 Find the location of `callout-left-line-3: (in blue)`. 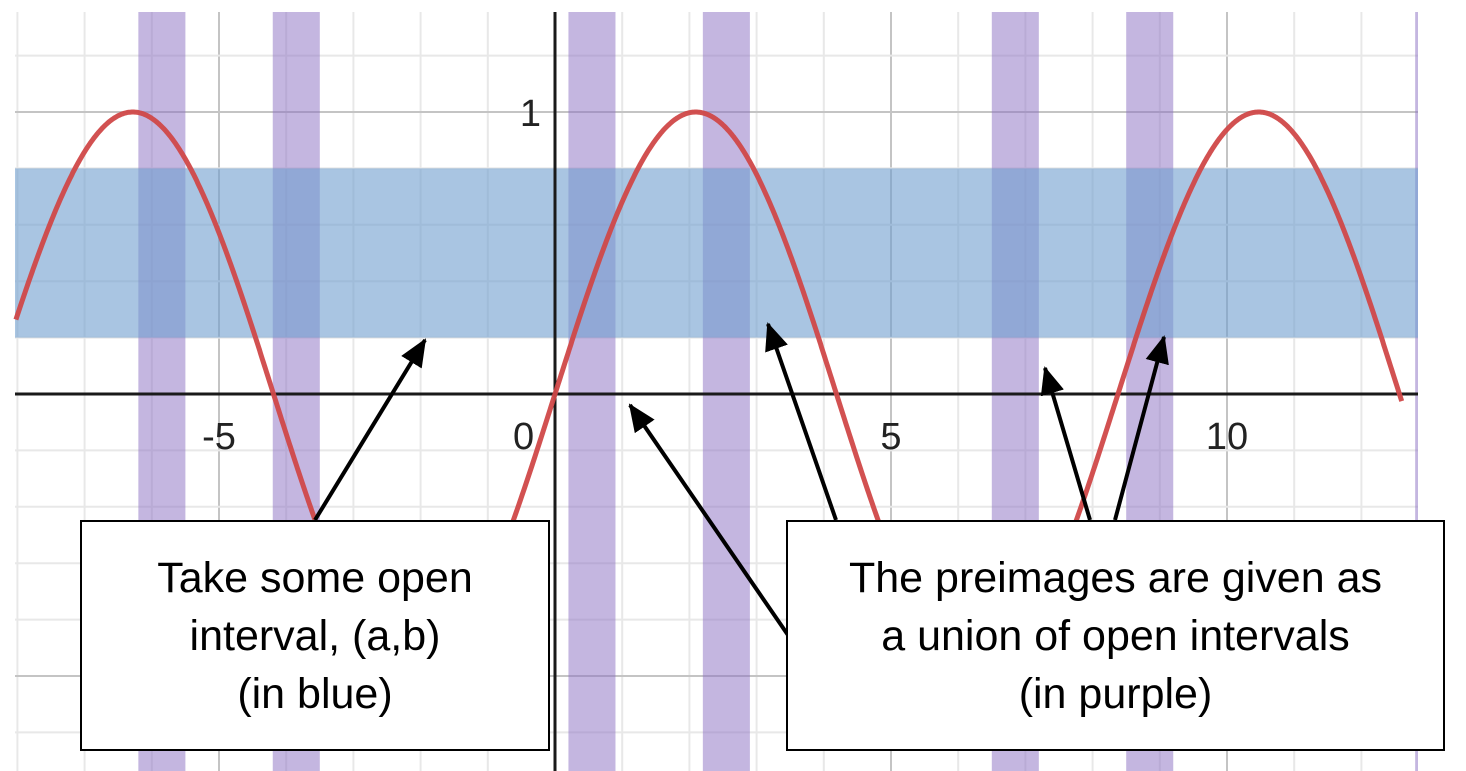

callout-left-line-3: (in blue) is located at coordinates (315, 693).